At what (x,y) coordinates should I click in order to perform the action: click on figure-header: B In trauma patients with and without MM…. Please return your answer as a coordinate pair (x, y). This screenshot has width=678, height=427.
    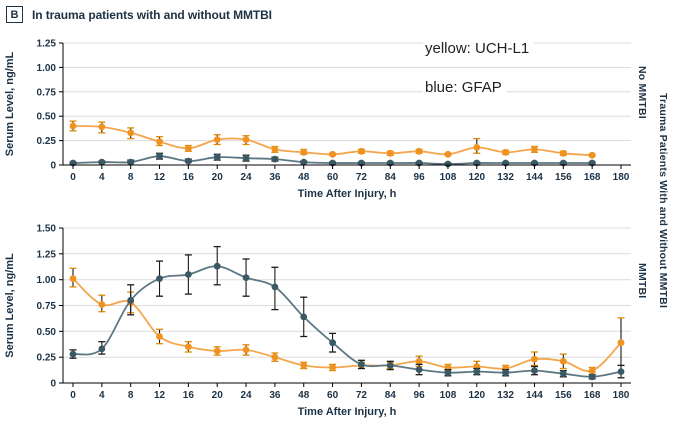
    Looking at the image, I should click on (139, 14).